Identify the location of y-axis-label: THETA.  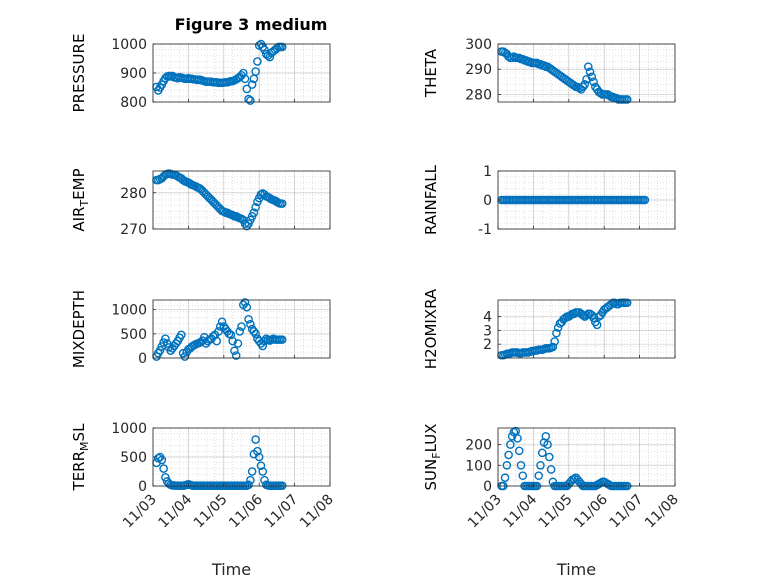
(431, 73).